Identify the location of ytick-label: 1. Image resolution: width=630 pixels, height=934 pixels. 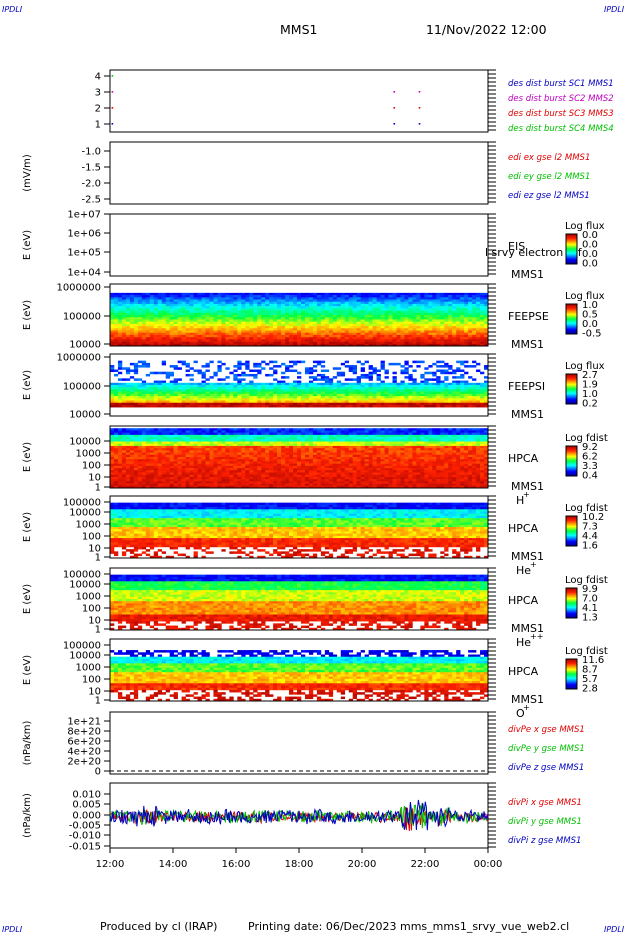
(98, 125).